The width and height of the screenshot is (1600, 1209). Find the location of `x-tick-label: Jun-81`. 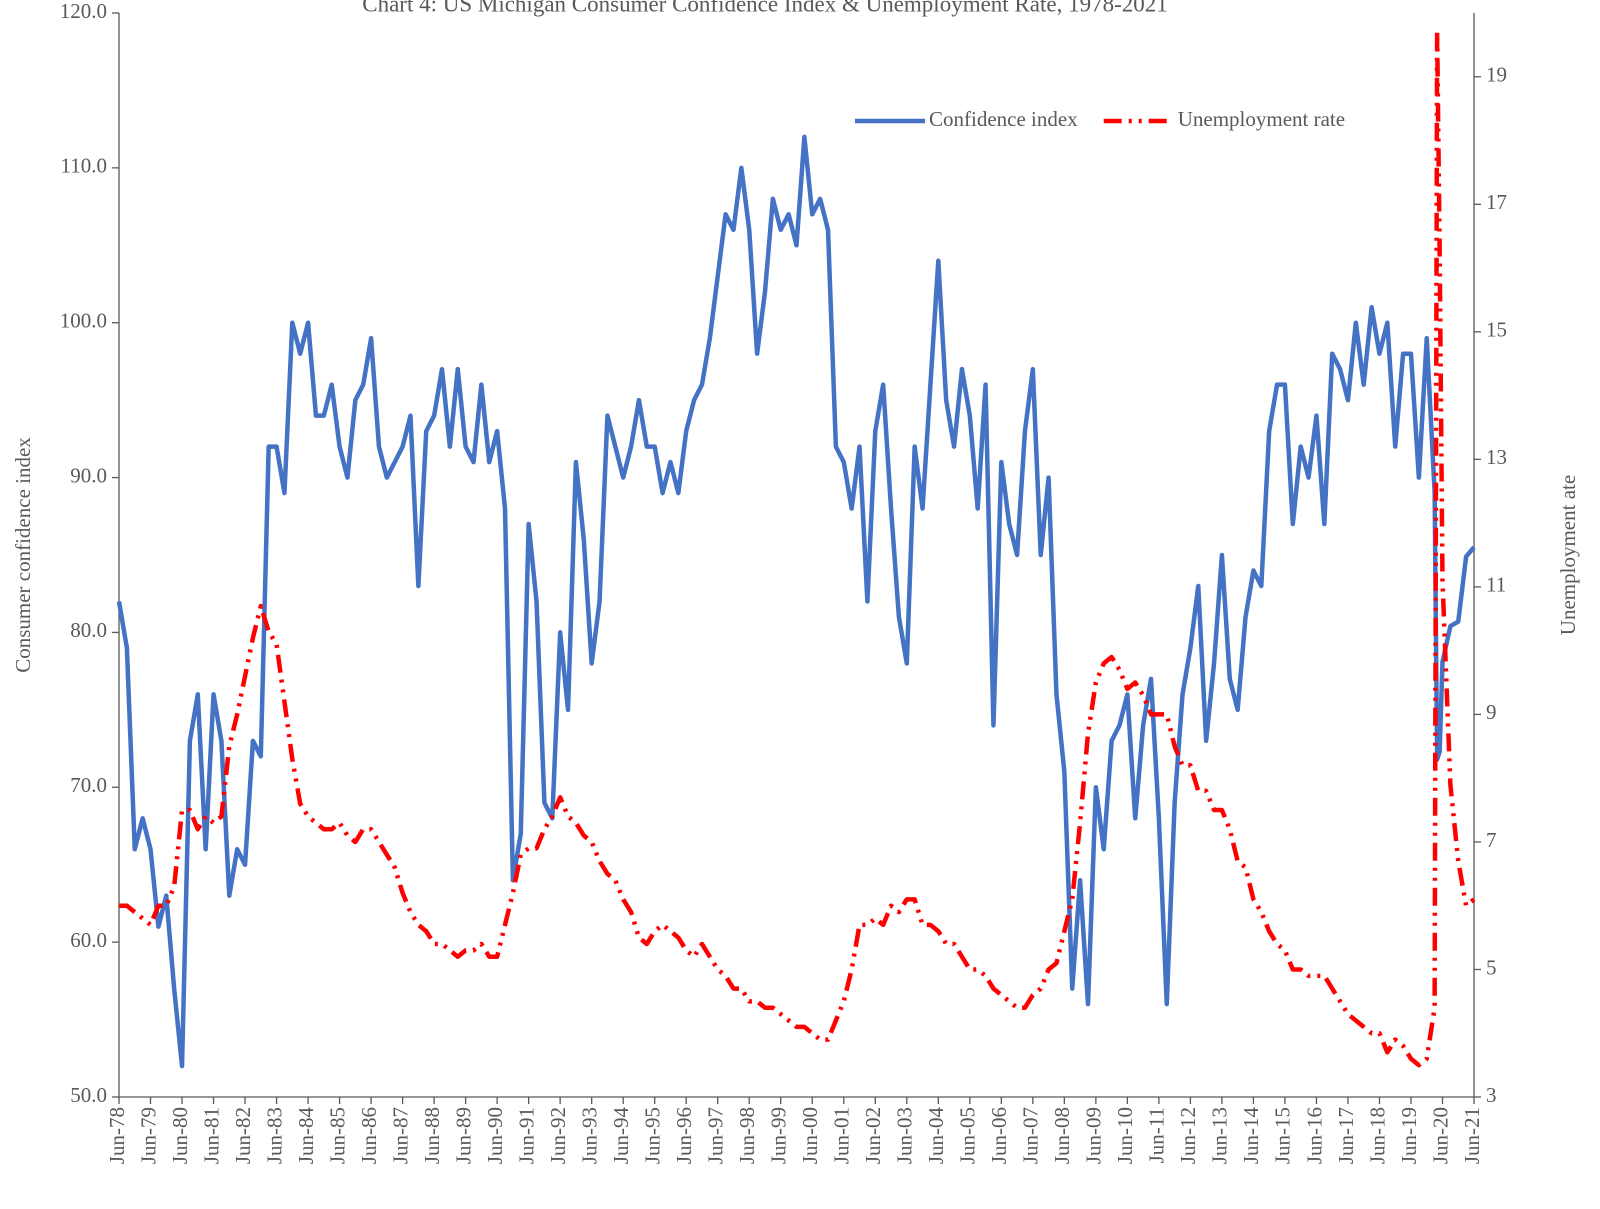

x-tick-label: Jun-81 is located at coordinates (211, 1135).